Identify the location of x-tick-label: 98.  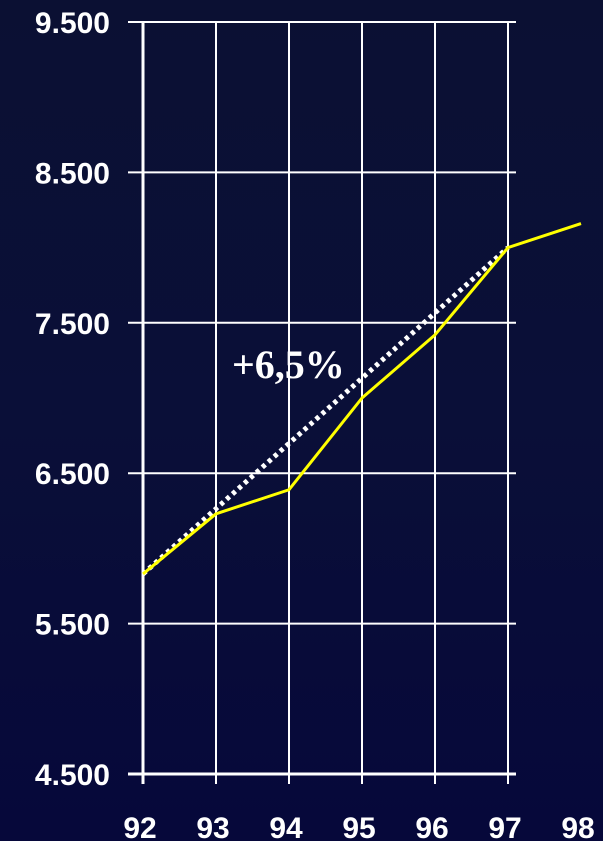
(577, 826).